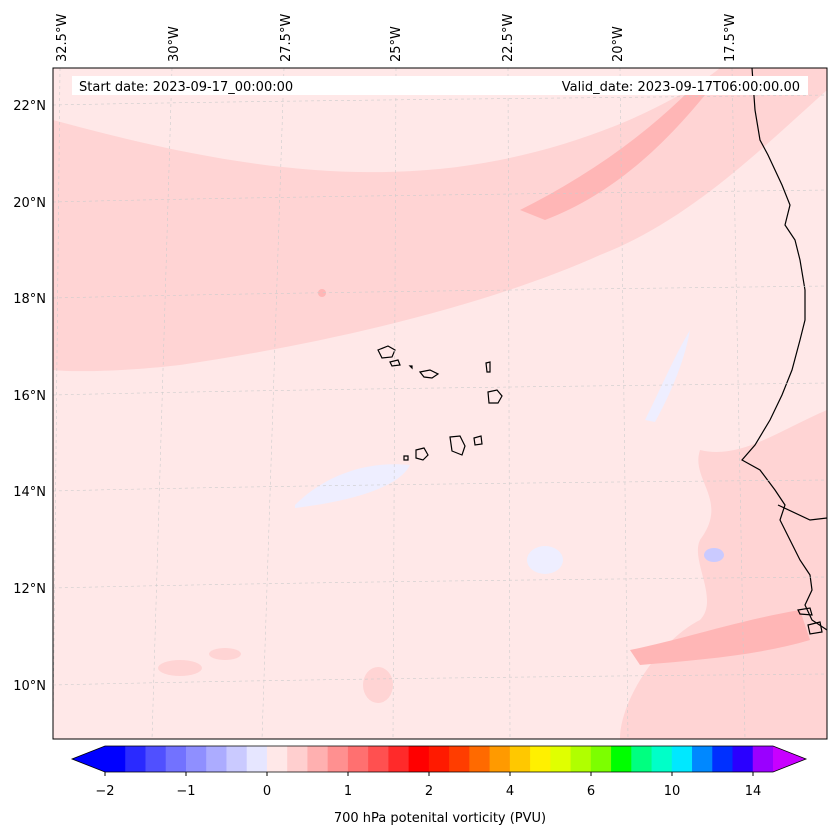 This screenshot has width=837, height=836. What do you see at coordinates (29, 492) in the screenshot?
I see `lat-label: 14°N` at bounding box center [29, 492].